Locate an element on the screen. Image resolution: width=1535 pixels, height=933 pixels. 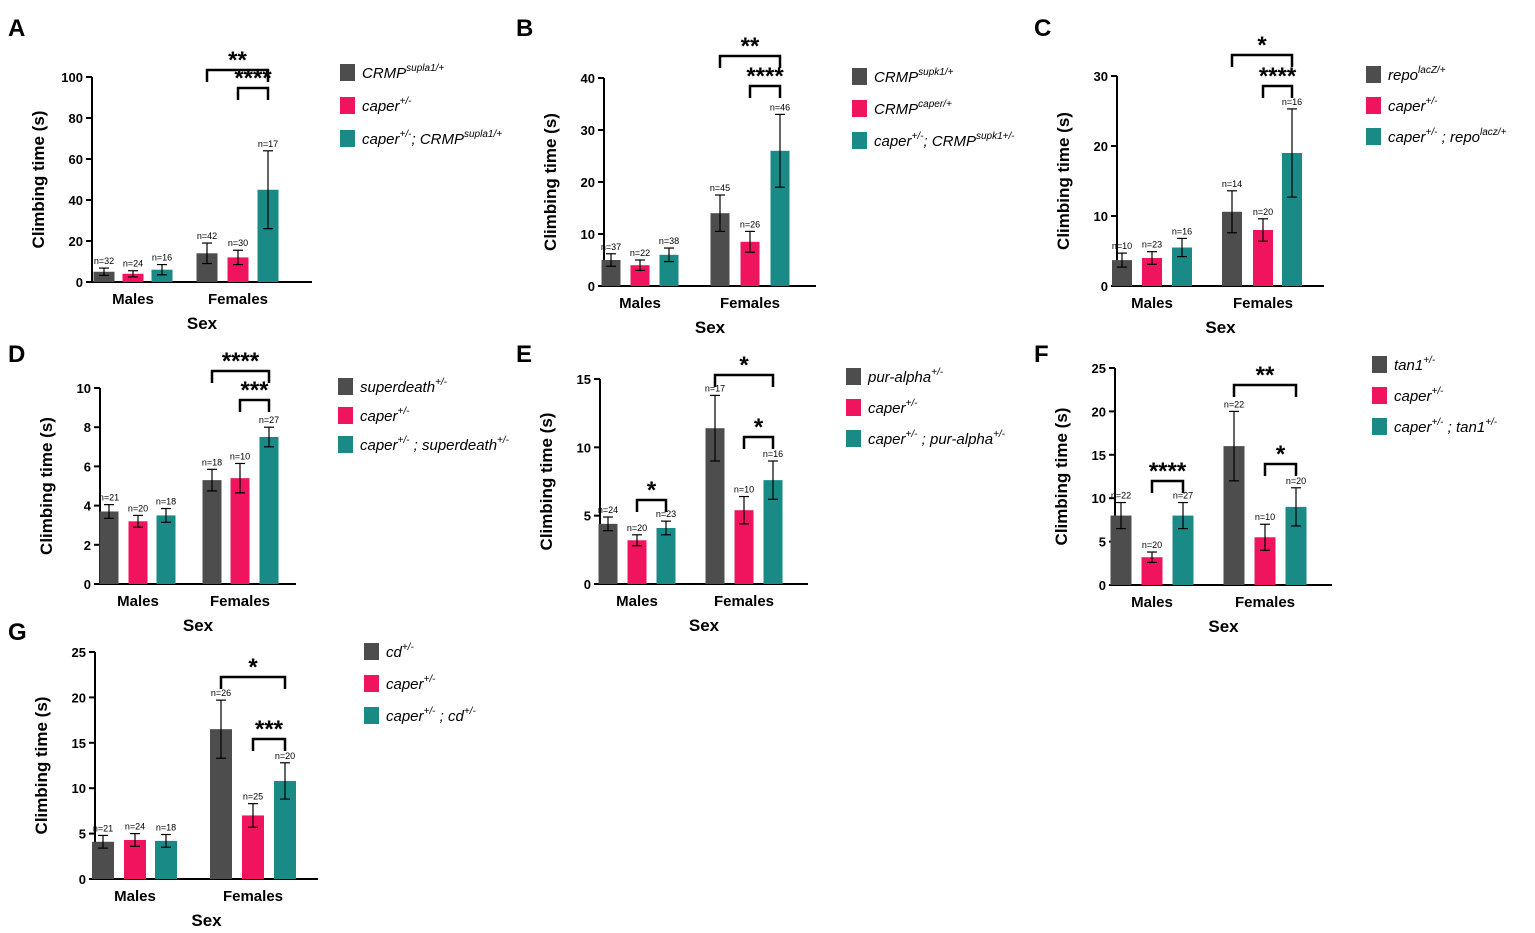
legend-label: CRMPcaper/+ is located at coordinates (913, 108).